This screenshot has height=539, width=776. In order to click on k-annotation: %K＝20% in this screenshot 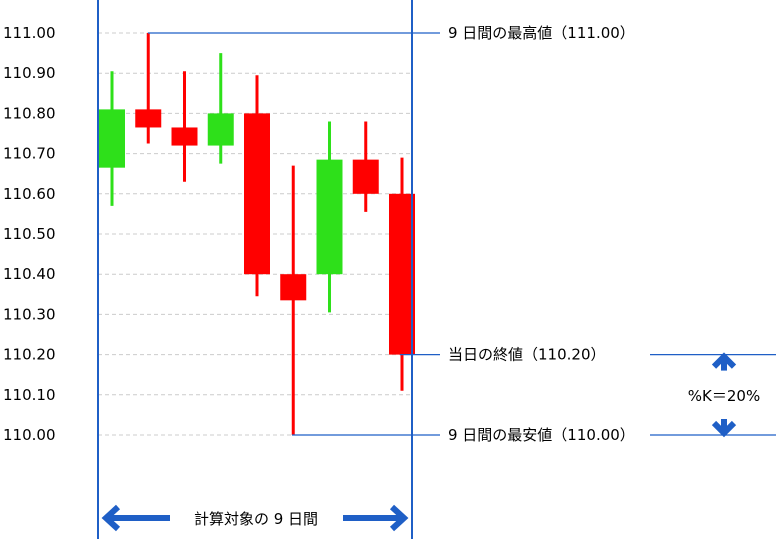, I will do `click(724, 396)`.